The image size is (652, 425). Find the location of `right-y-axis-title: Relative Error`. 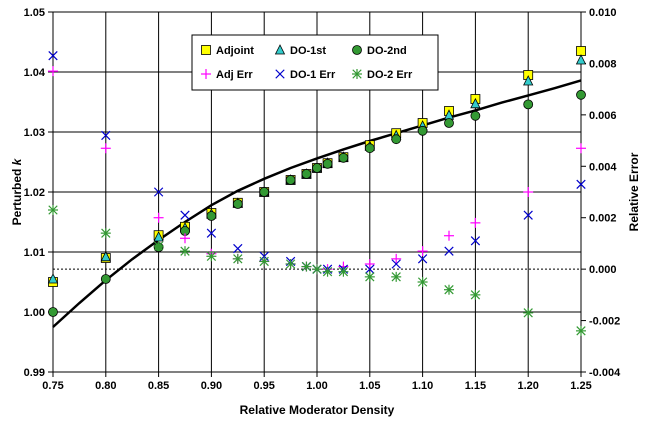

right-y-axis-title: Relative Error is located at coordinates (634, 191).